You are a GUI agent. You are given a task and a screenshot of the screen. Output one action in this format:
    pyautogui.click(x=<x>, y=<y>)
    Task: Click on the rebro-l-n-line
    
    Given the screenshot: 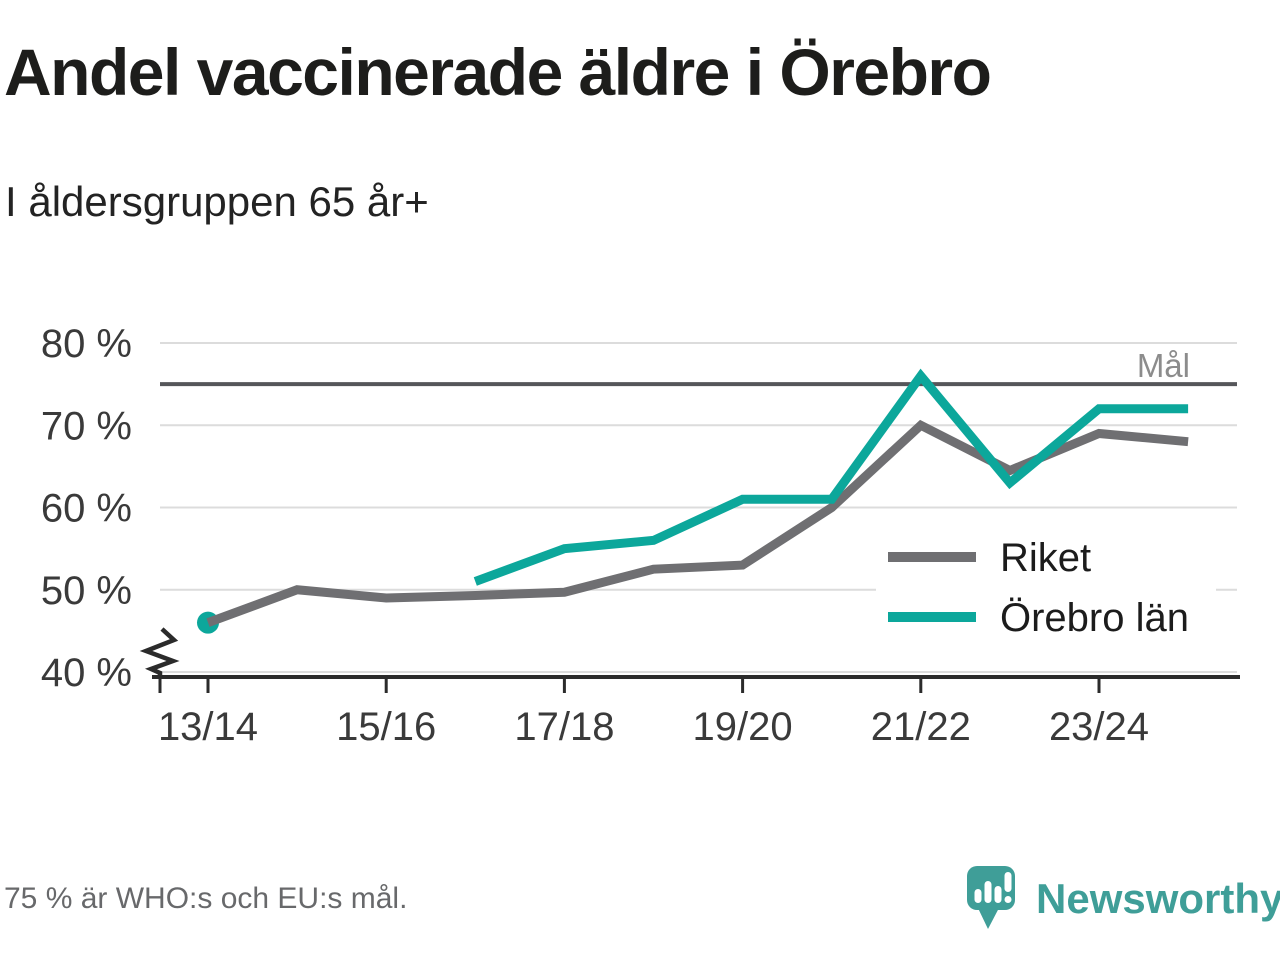 What is the action you would take?
    pyautogui.click(x=831, y=477)
    